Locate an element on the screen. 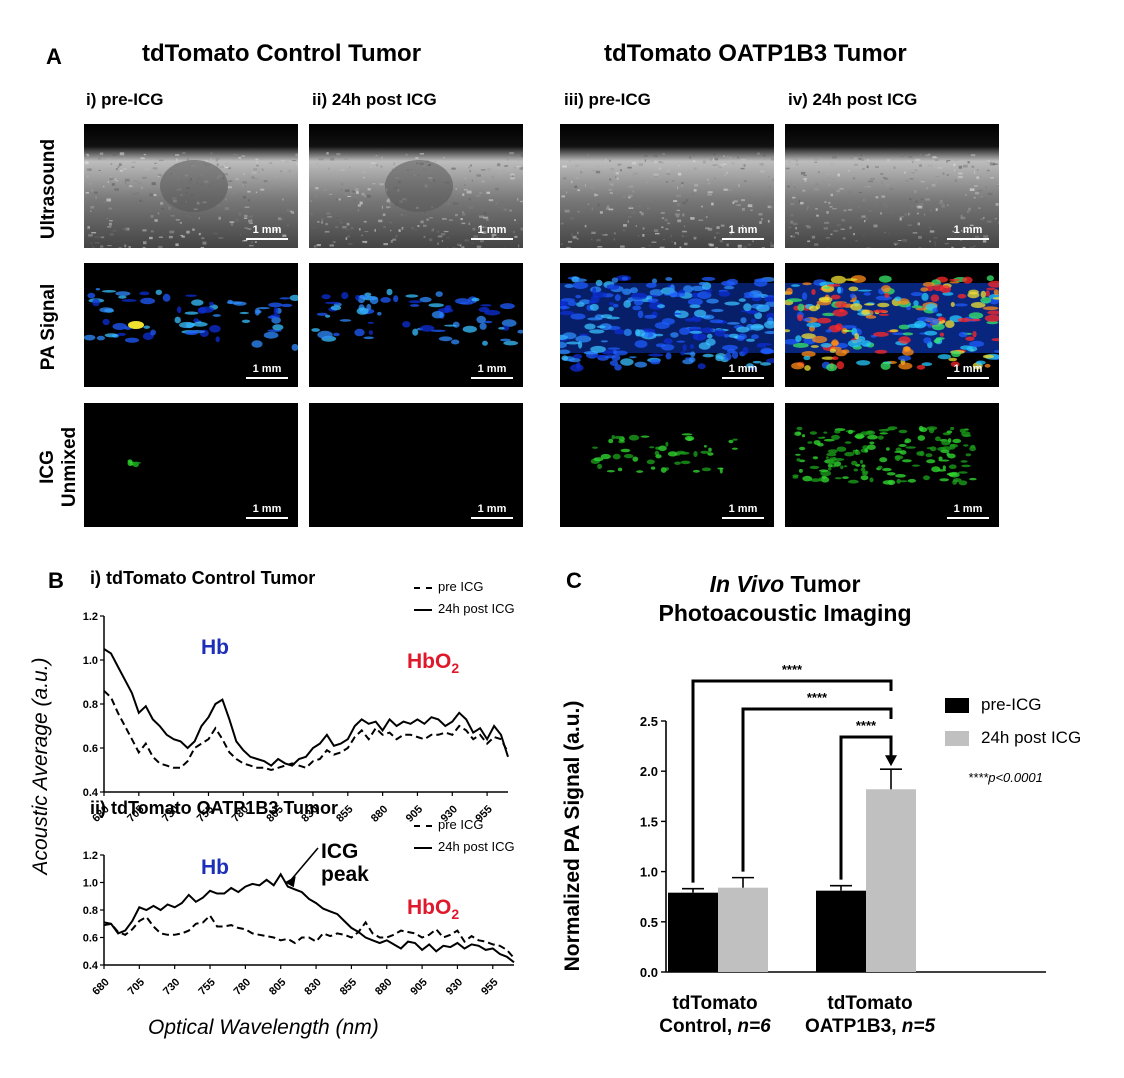  image-tile-us-2: 1 mm is located at coordinates (416, 186).